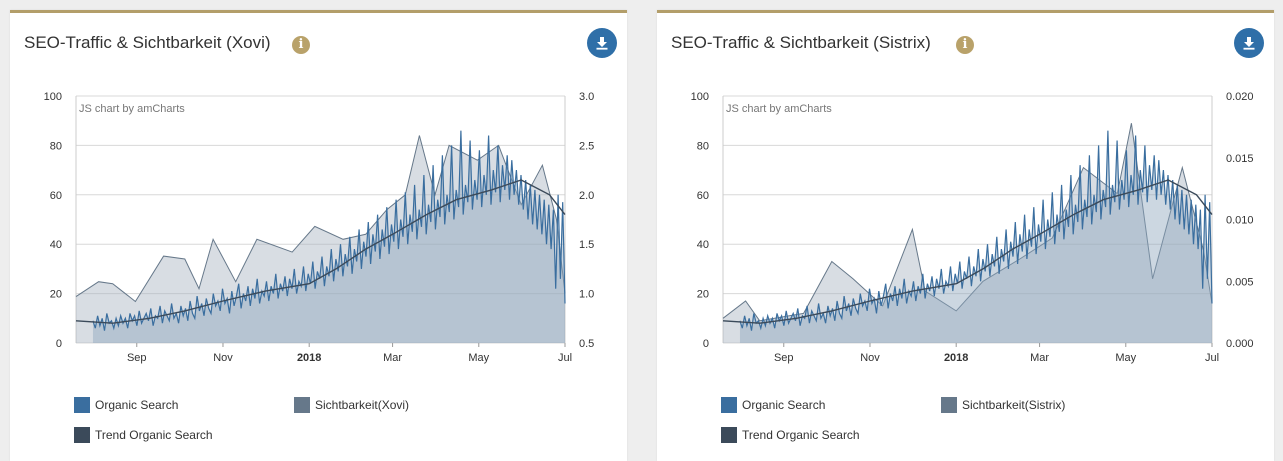 The width and height of the screenshot is (1283, 461). Describe the element at coordinates (1240, 159) in the screenshot. I see `y-right-tick-label: 0.015` at that location.